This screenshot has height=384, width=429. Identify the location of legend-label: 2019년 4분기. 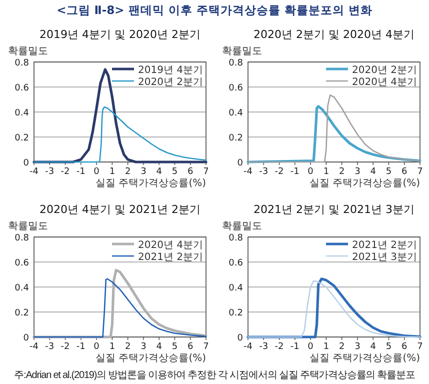
(170, 70).